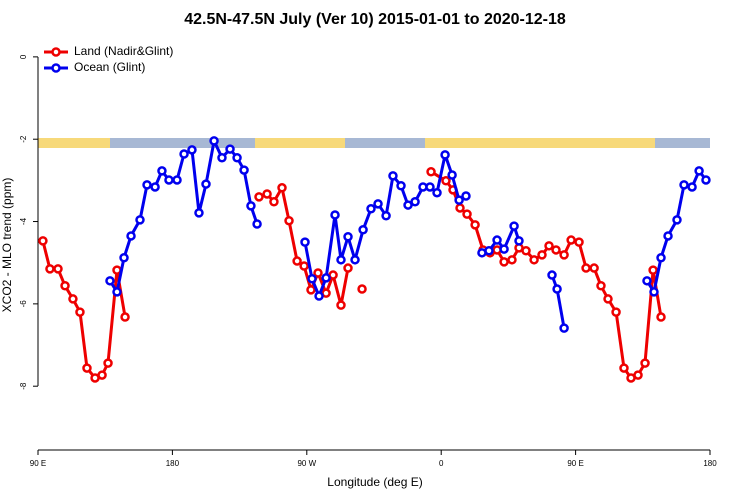 This screenshot has height=500, width=750. What do you see at coordinates (441, 463) in the screenshot?
I see `x-tick-label: 0` at bounding box center [441, 463].